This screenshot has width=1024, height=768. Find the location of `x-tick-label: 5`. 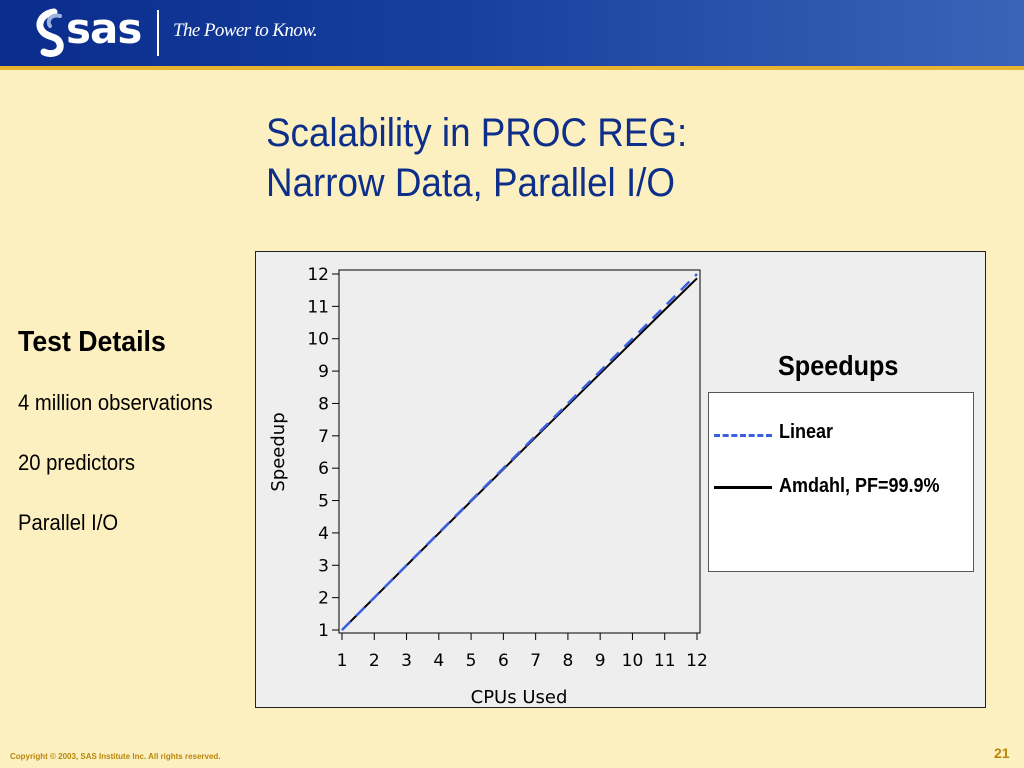

x-tick-label: 5 is located at coordinates (471, 661).